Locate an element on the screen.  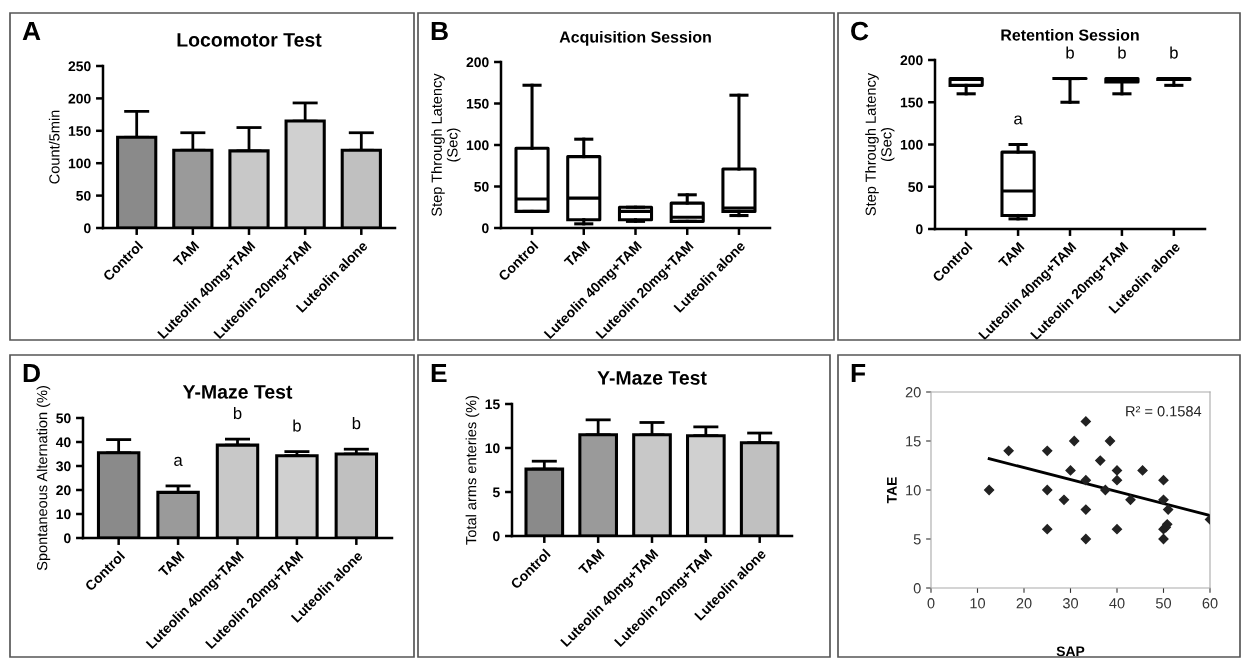
x-tick-label: 20 is located at coordinates (1024, 603).